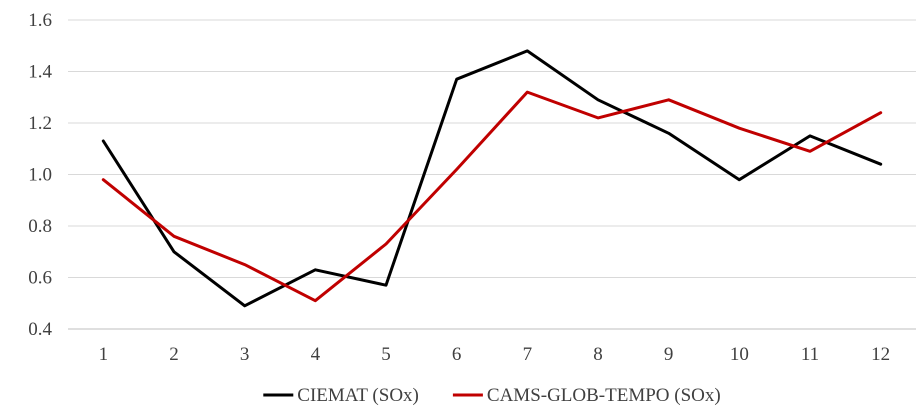 Image resolution: width=916 pixels, height=408 pixels. Describe the element at coordinates (880, 354) in the screenshot. I see `x-tick-label: 12` at that location.